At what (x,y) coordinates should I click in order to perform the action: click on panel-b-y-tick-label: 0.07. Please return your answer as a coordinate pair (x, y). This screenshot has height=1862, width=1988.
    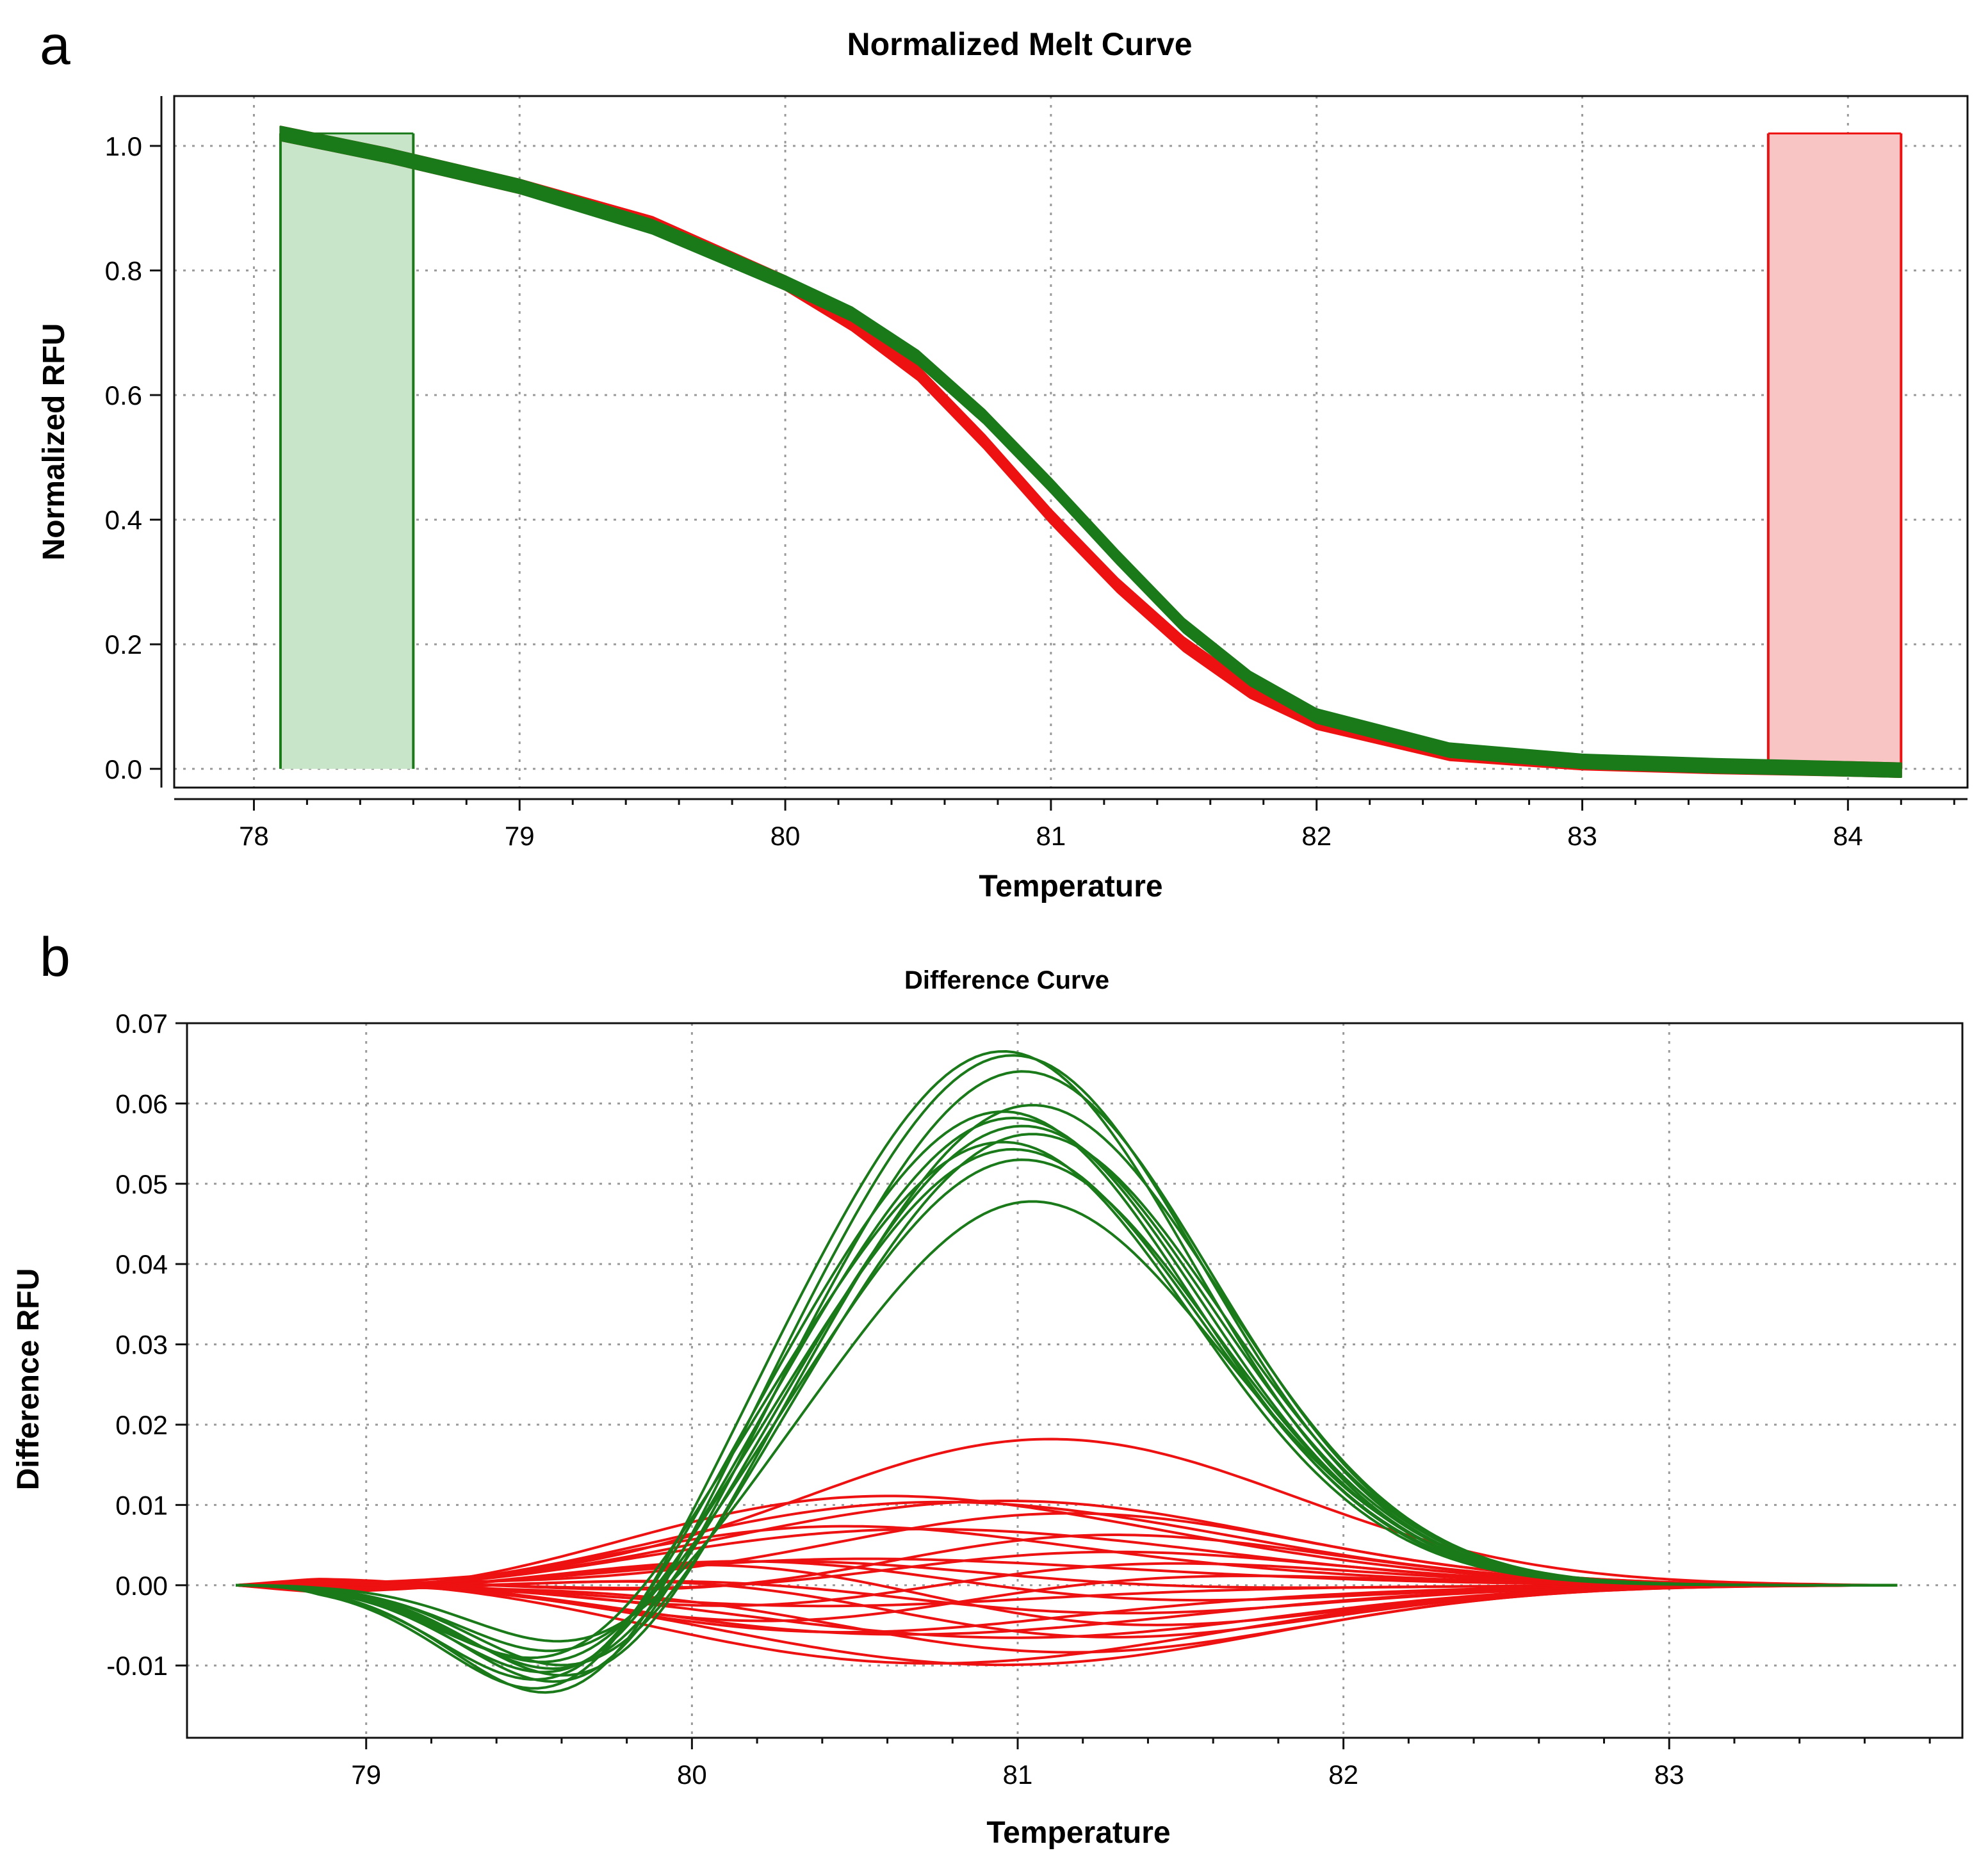
    Looking at the image, I should click on (141, 1023).